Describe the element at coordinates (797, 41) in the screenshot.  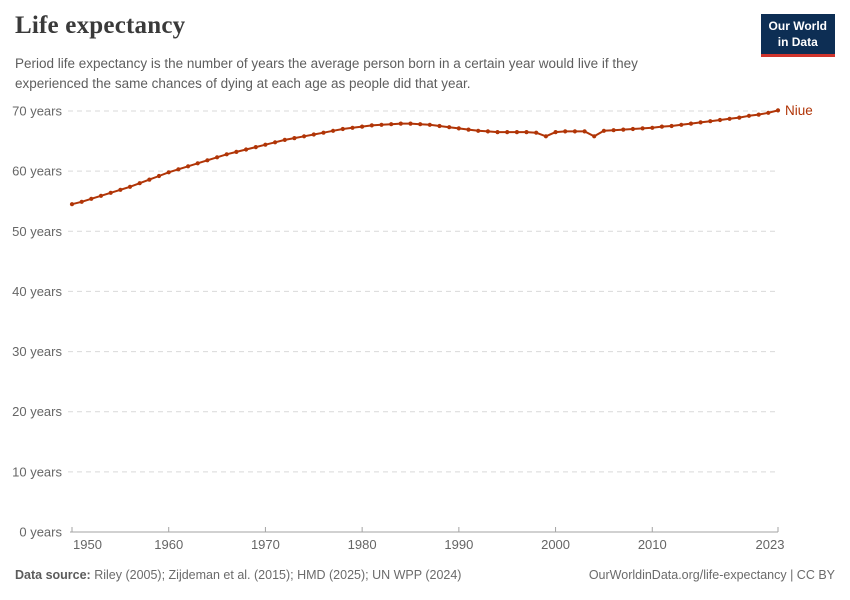
I see `owid-logo-text: in Data` at that location.